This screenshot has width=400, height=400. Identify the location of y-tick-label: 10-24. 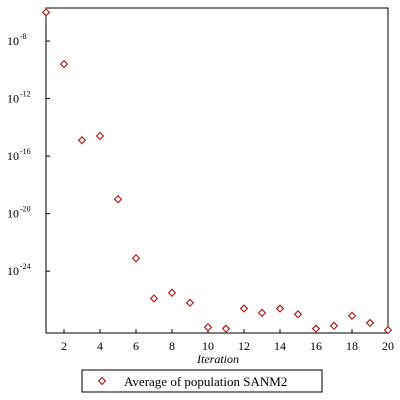
(19, 270).